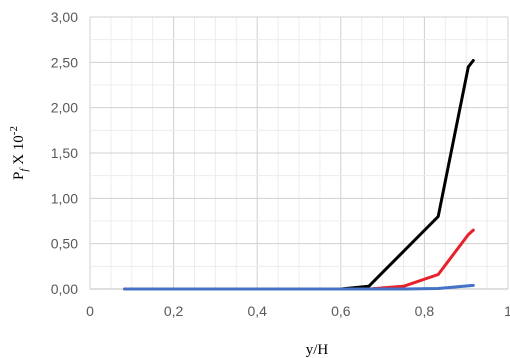 The width and height of the screenshot is (510, 358). I want to click on y-axis-label-rest: X 10, so click(19, 151).